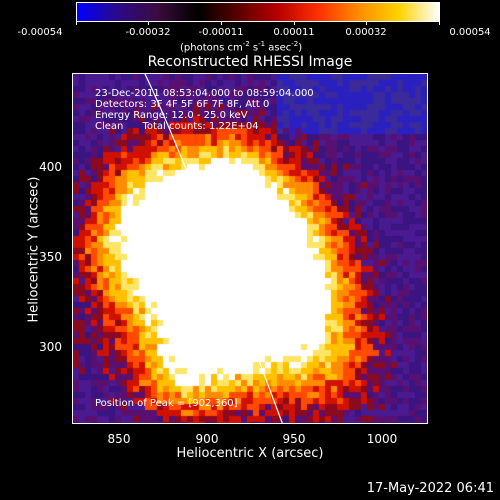 The height and width of the screenshot is (500, 500). Describe the element at coordinates (262, 44) in the screenshot. I see `units-exp: -1` at that location.